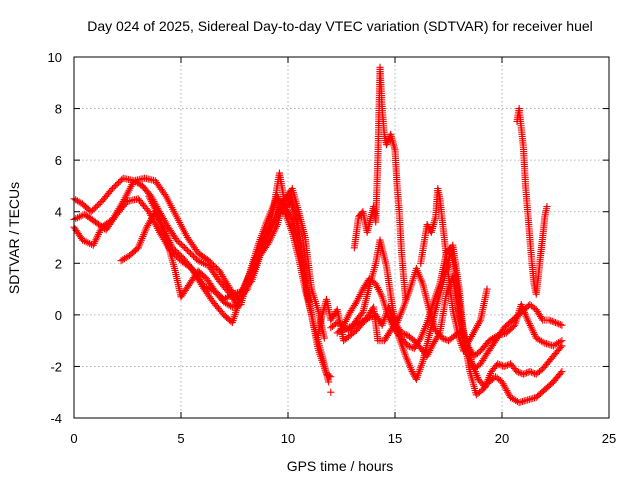  I want to click on x-tick-label: 0, so click(73, 438).